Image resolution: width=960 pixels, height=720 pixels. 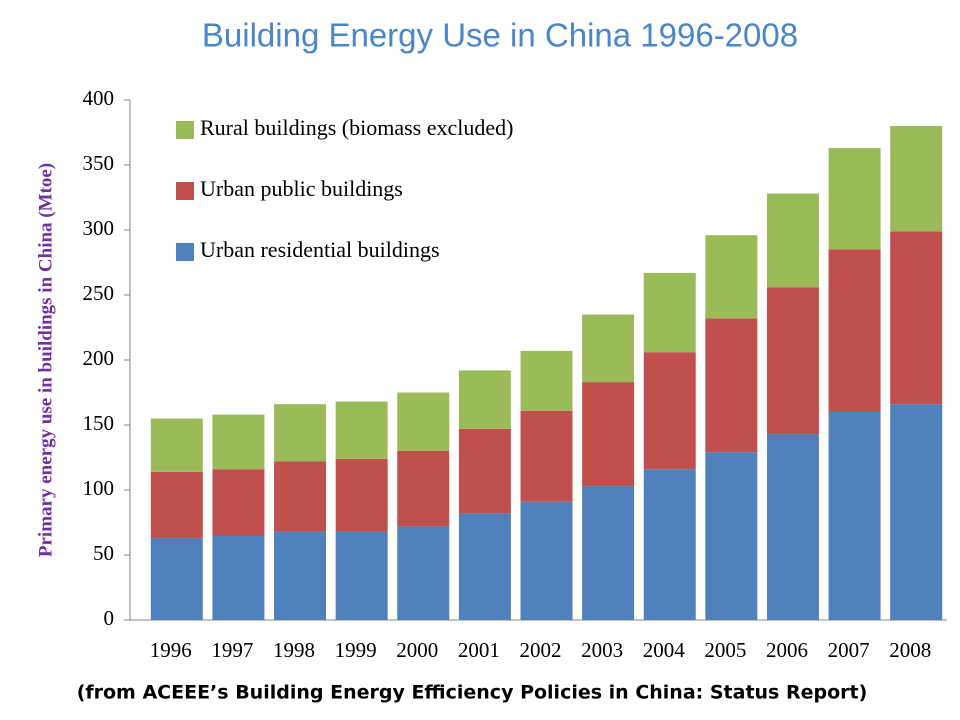 I want to click on x-tick-label: 2005, so click(x=725, y=650).